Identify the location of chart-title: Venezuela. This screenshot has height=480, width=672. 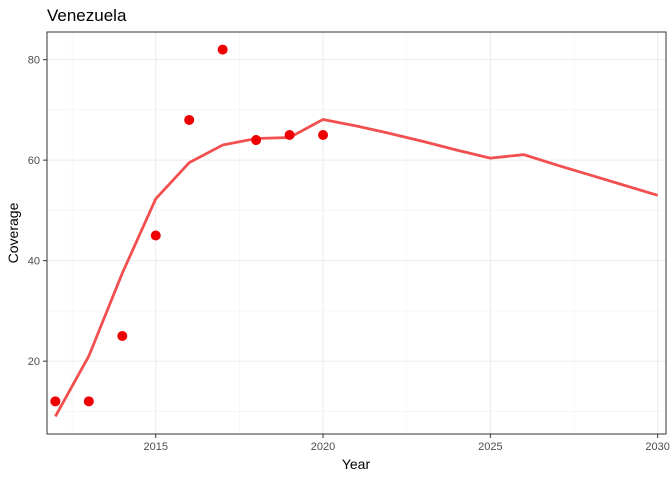
(87, 15).